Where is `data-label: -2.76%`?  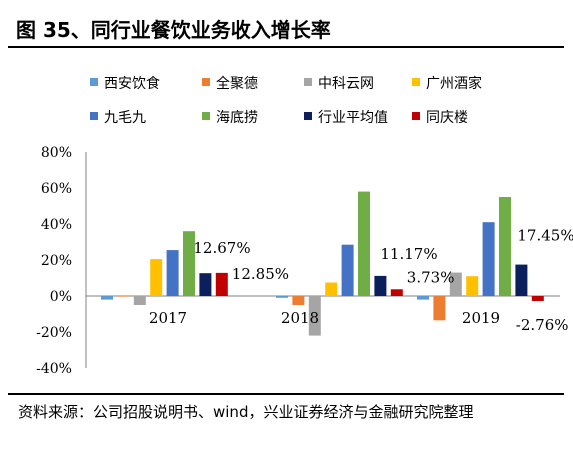 data-label: -2.76% is located at coordinates (542, 325).